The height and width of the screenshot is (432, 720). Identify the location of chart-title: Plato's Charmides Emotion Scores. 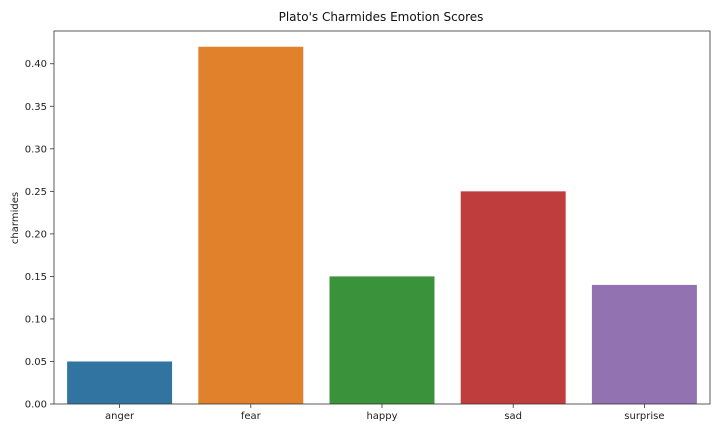
(381, 17).